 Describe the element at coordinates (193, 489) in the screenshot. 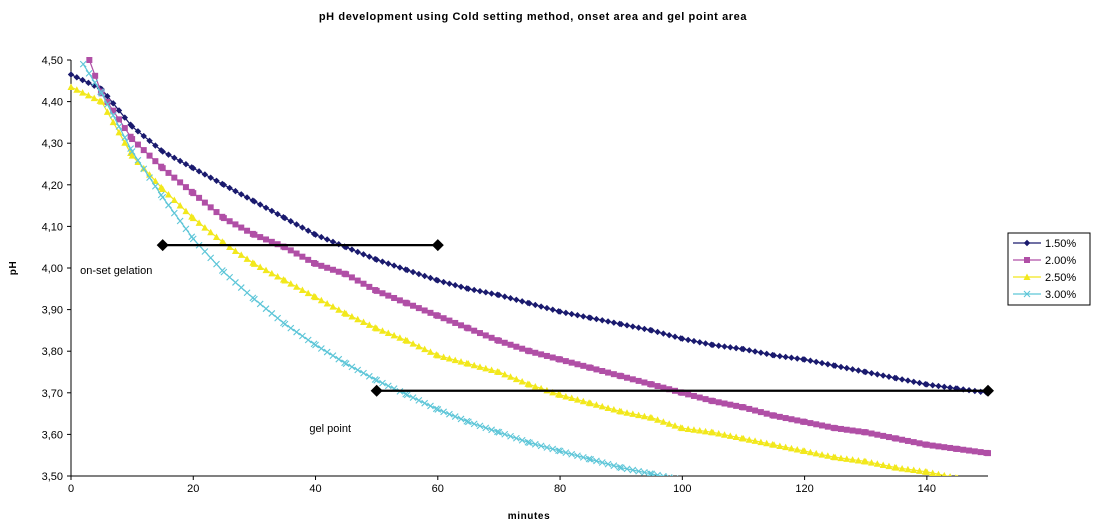

I see `x-tick-label: 20` at that location.